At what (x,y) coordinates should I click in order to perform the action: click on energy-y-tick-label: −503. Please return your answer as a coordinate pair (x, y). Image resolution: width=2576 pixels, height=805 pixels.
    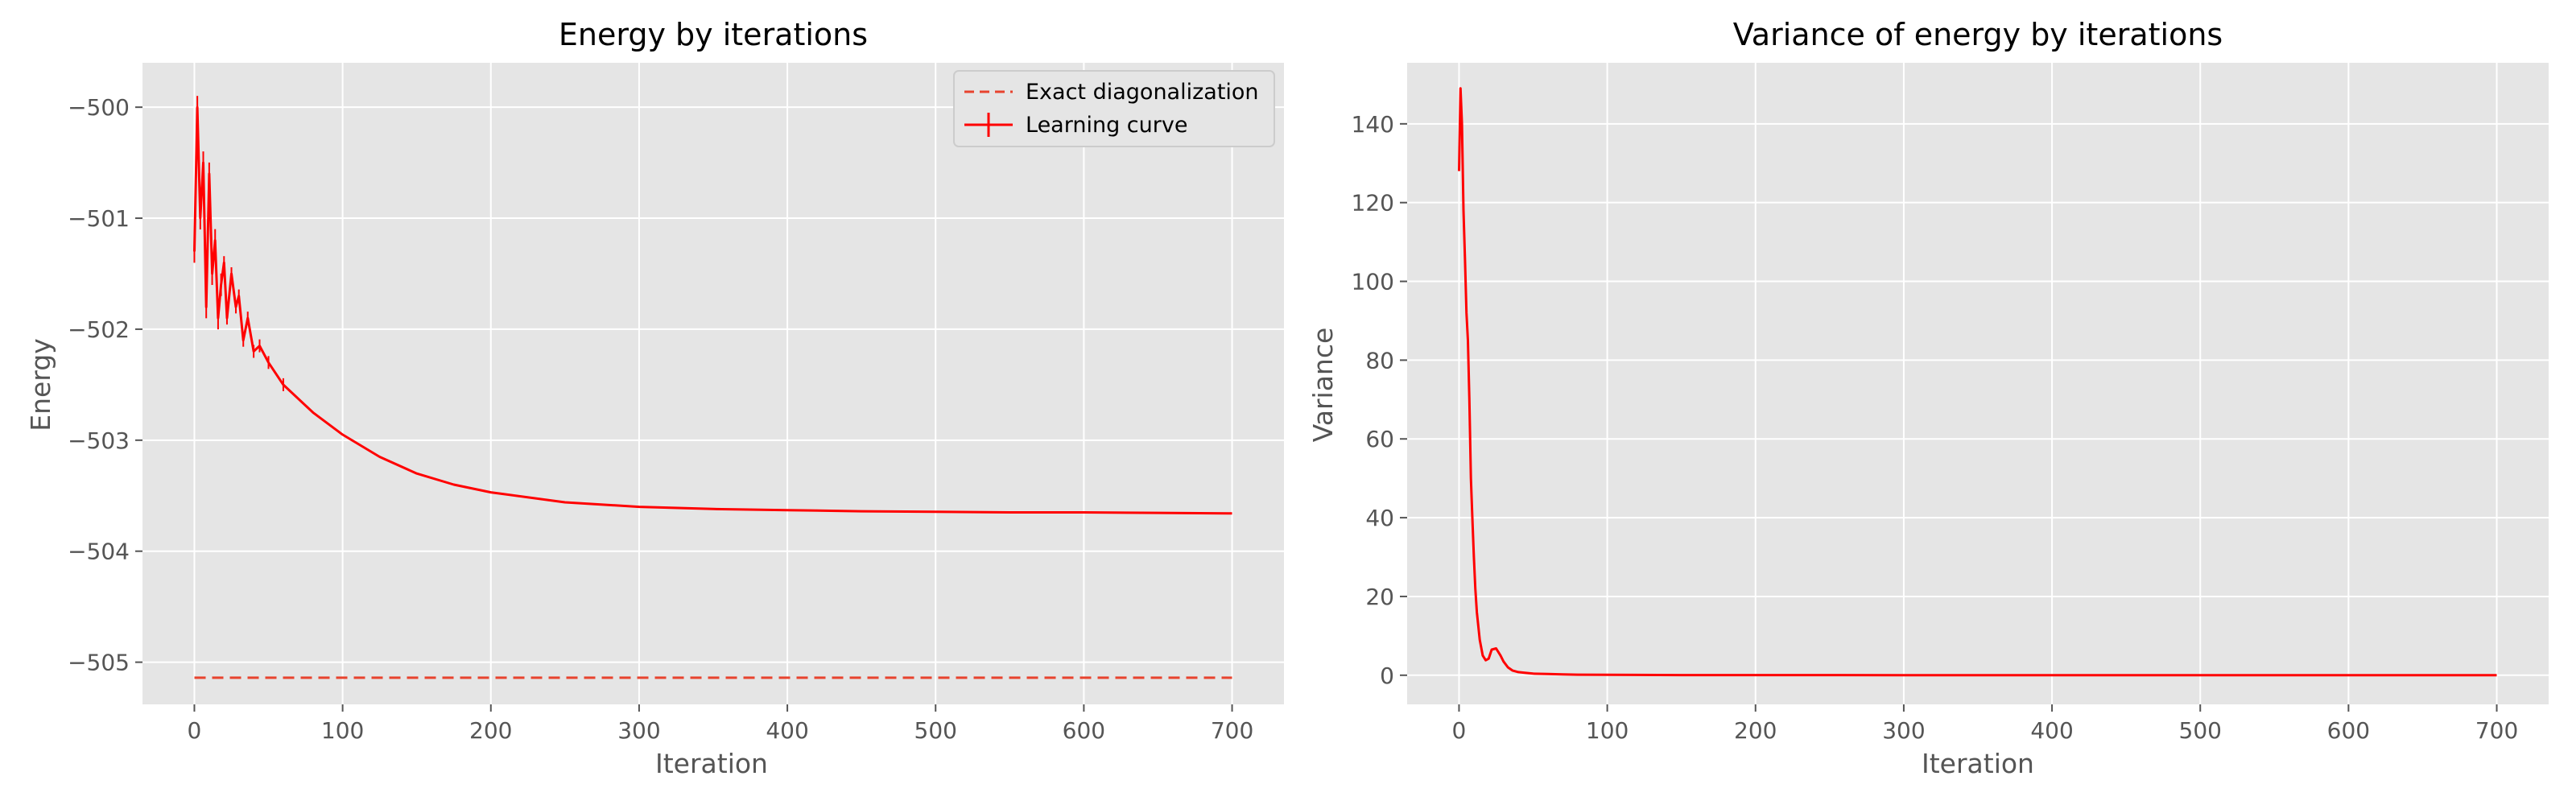
    Looking at the image, I should click on (99, 441).